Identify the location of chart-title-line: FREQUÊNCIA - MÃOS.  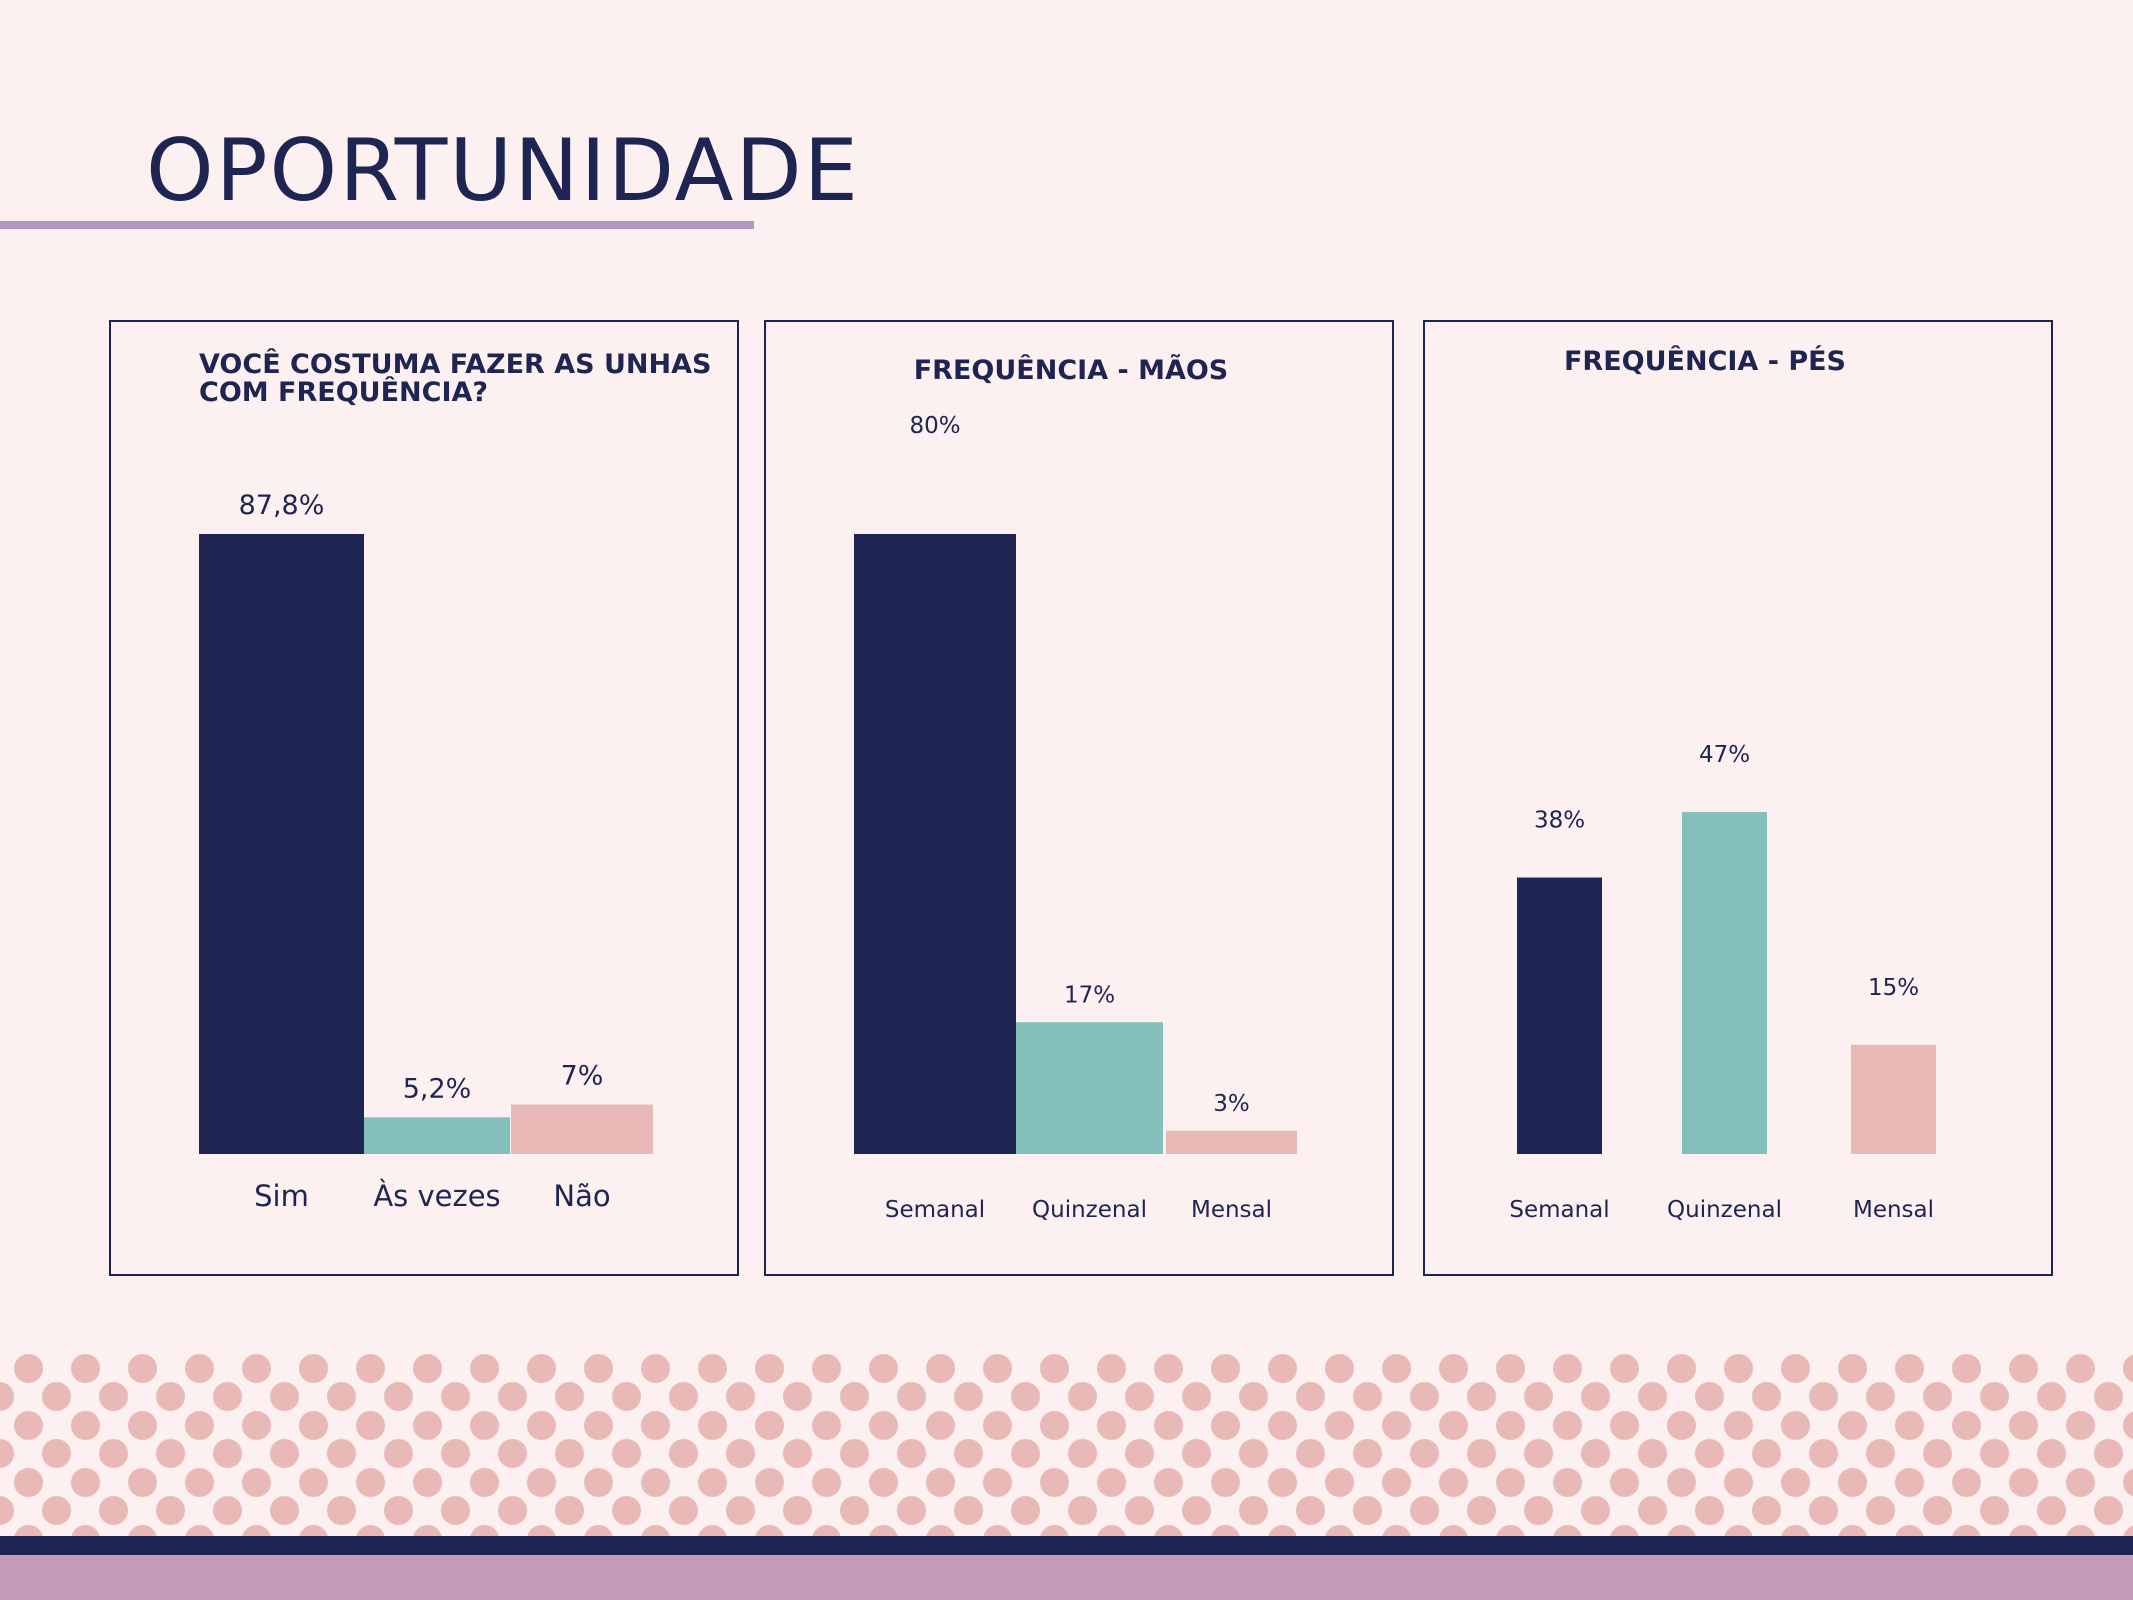
(1071, 370).